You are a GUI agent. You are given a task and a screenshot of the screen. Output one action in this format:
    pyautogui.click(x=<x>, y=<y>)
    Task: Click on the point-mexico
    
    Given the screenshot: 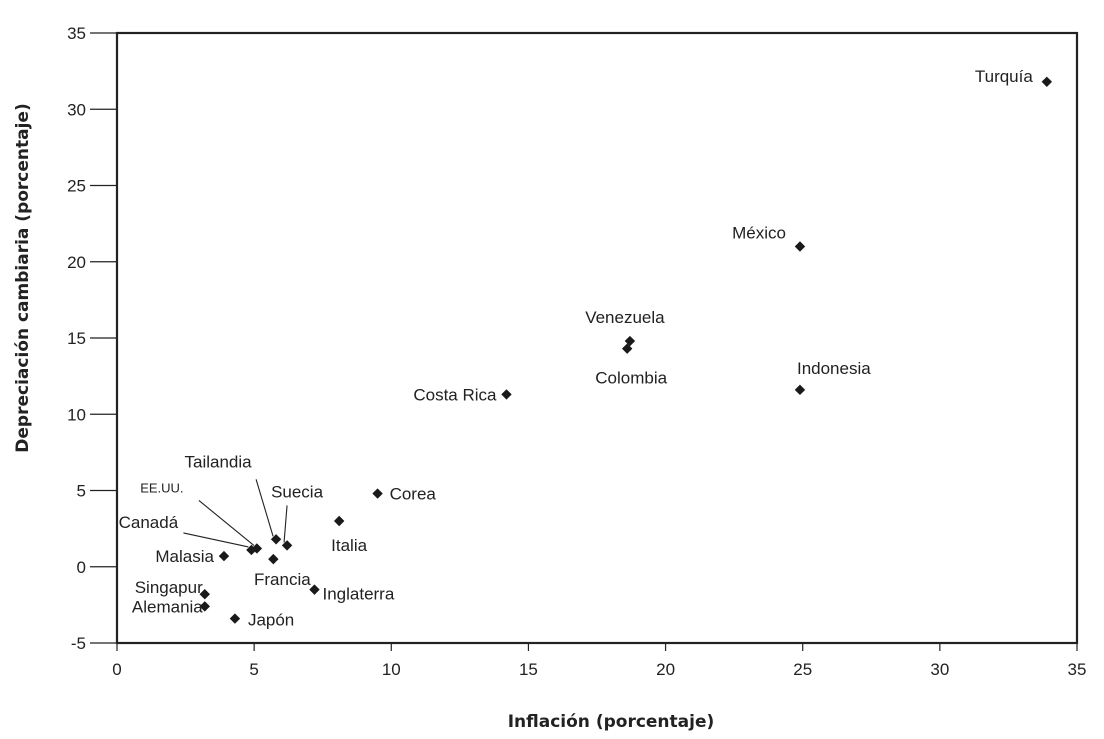 What is the action you would take?
    pyautogui.click(x=800, y=246)
    